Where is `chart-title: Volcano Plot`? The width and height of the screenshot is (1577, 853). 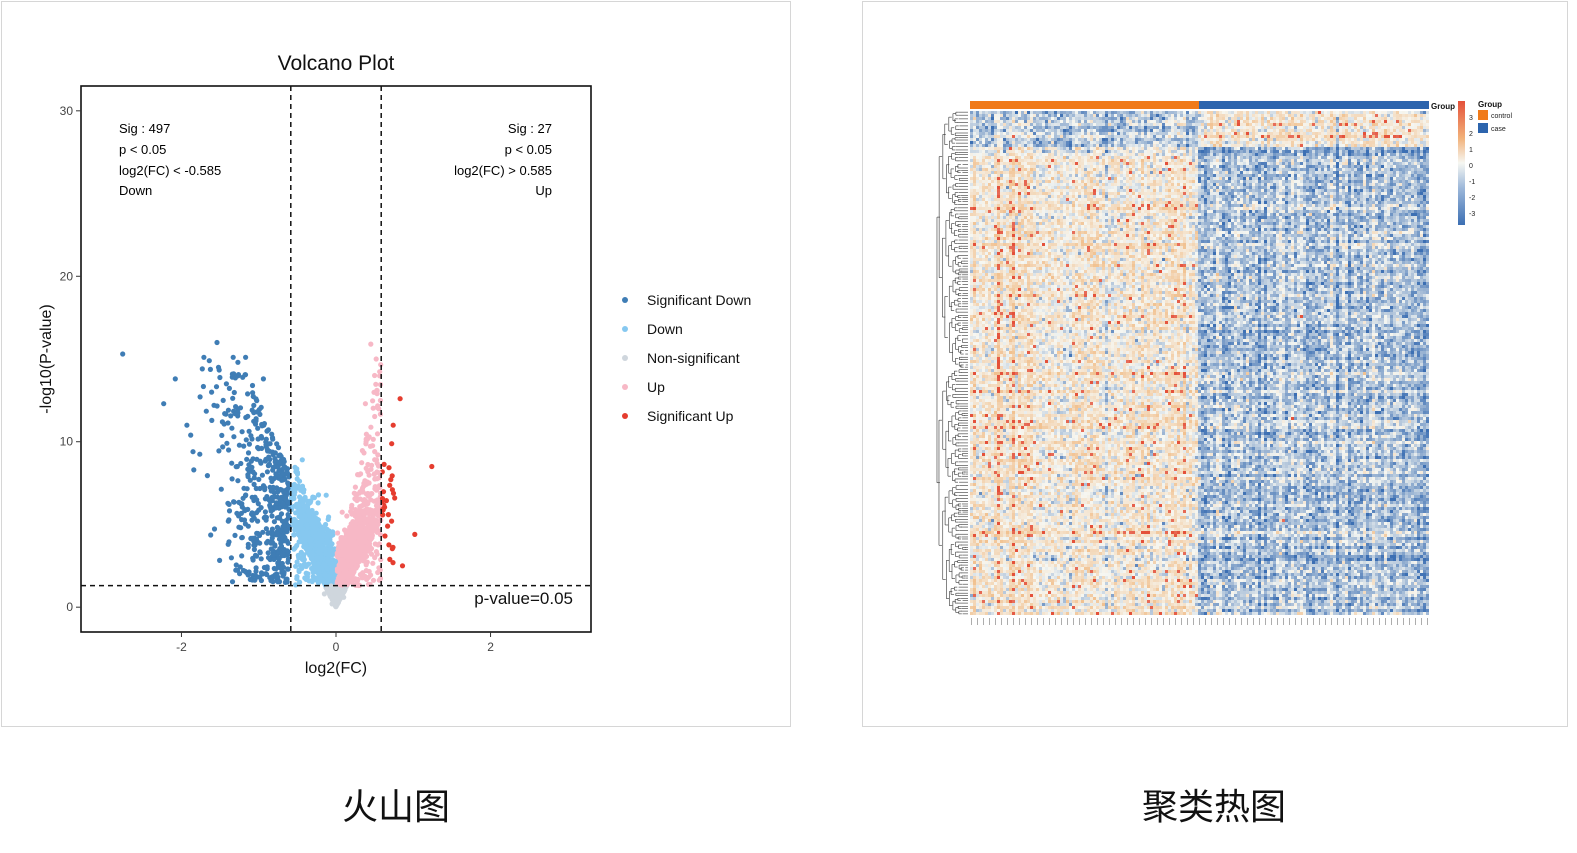
chart-title: Volcano Plot is located at coordinates (336, 63).